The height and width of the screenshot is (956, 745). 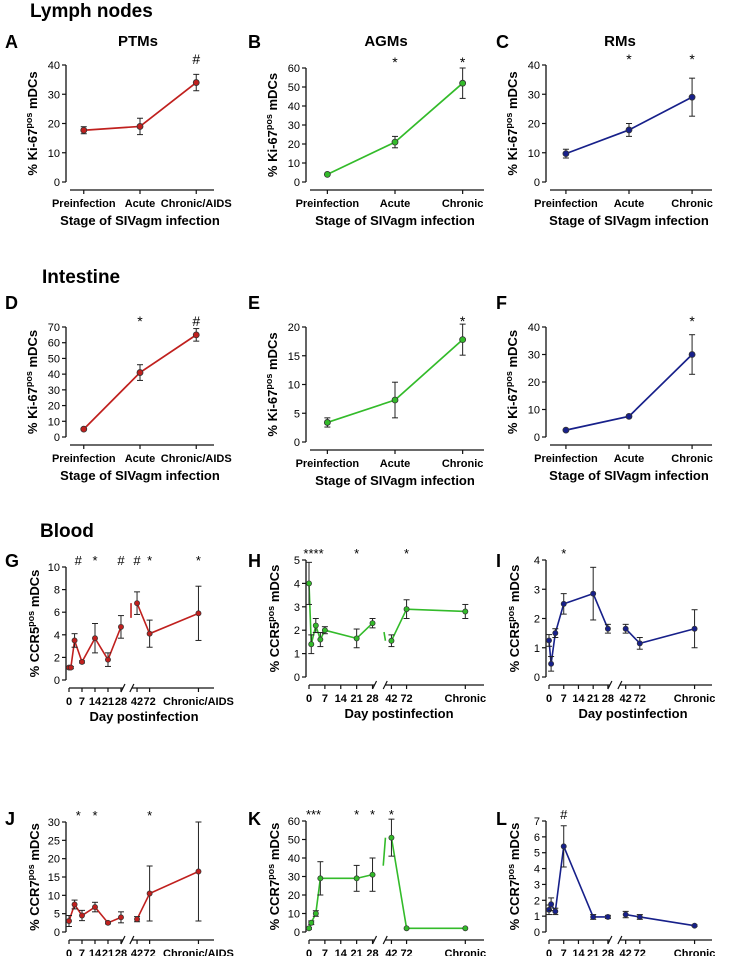 What do you see at coordinates (254, 303) in the screenshot?
I see `panel-letter-E: E` at bounding box center [254, 303].